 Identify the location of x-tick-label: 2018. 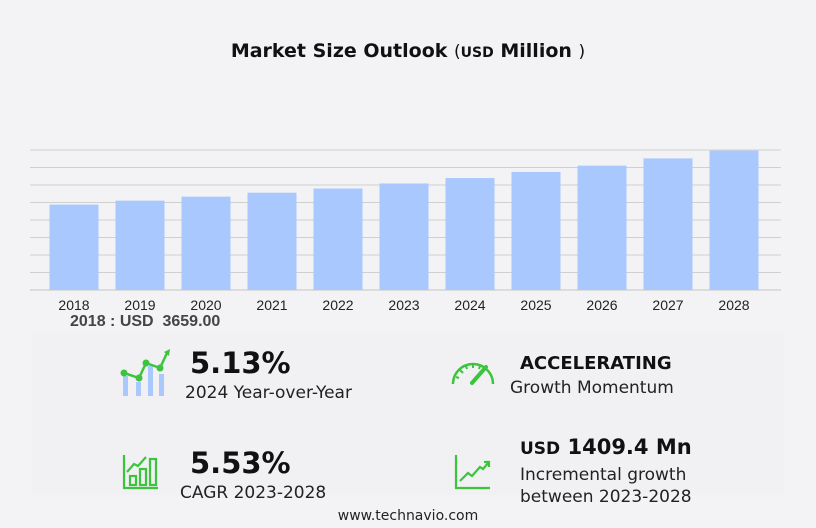
(73, 305).